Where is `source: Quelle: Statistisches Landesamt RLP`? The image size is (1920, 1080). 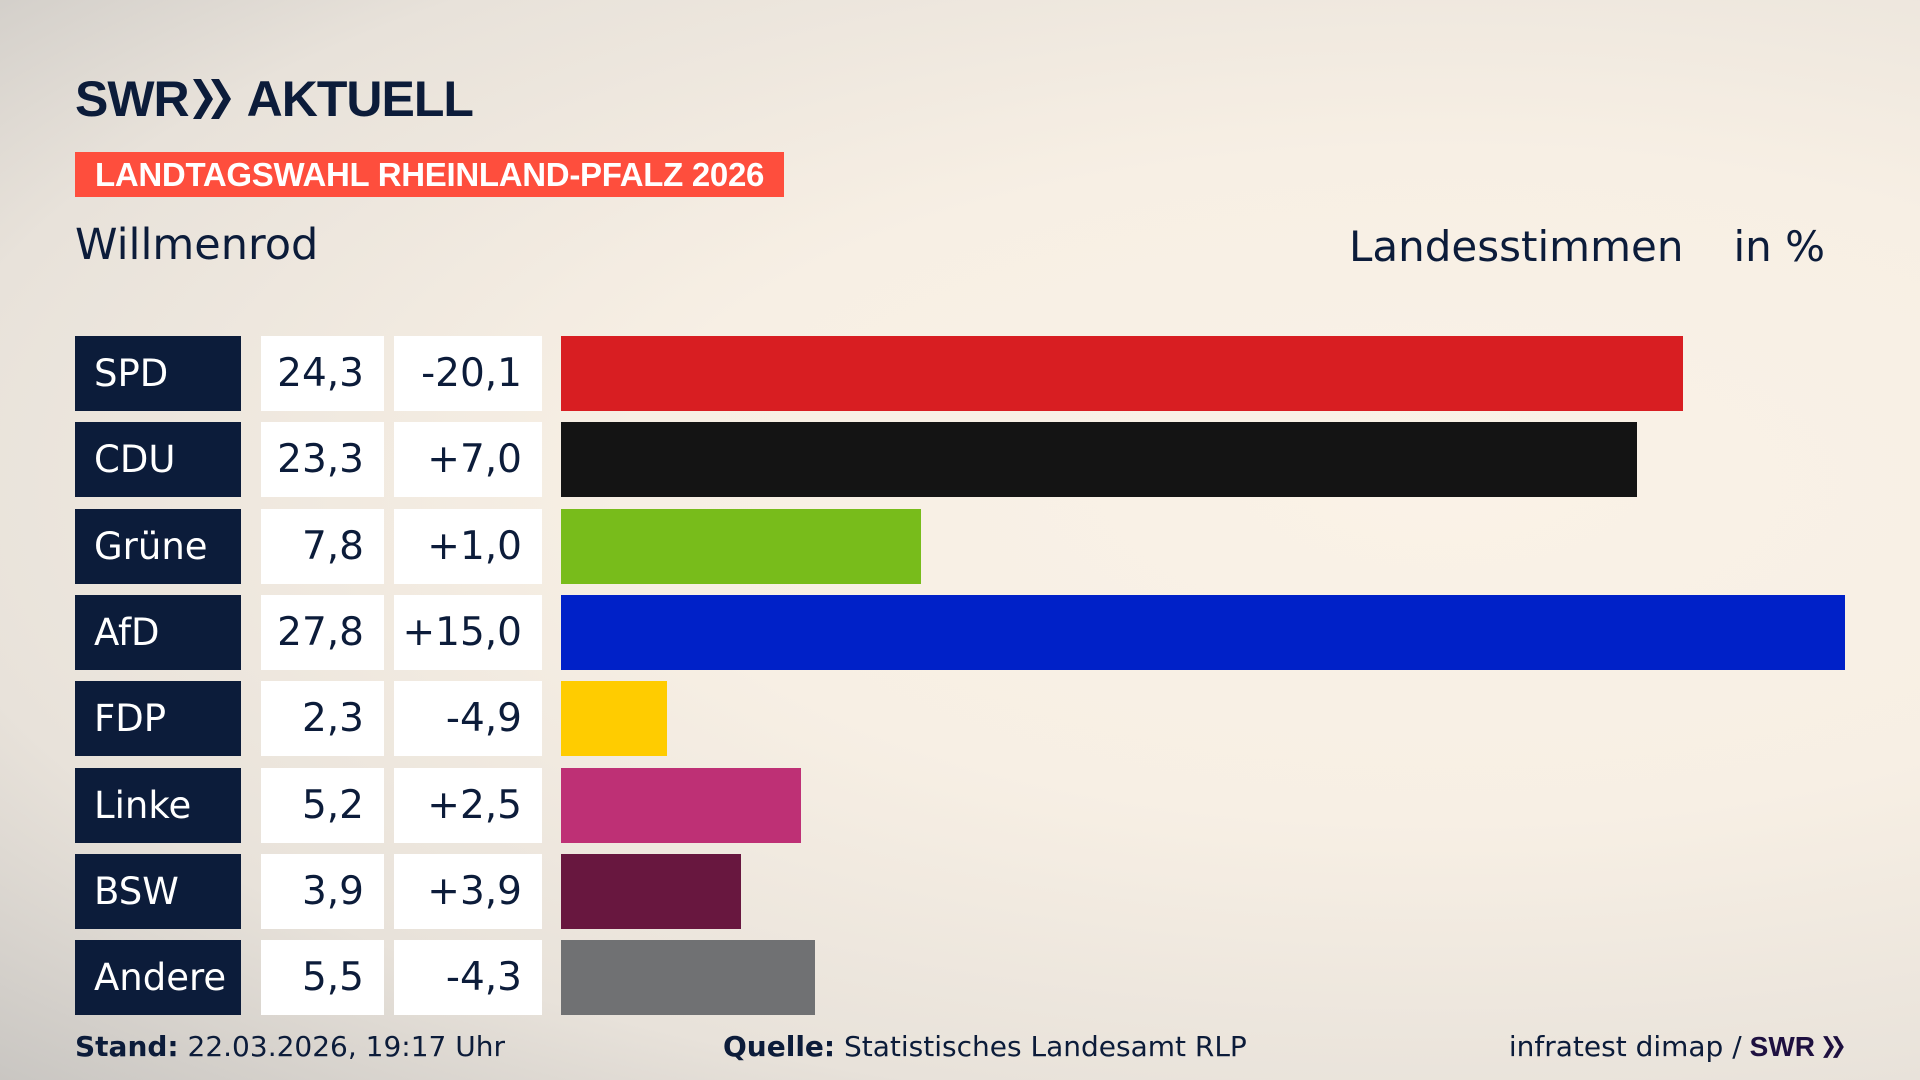
source: Quelle: Statistisches Landesamt RLP is located at coordinates (985, 1046).